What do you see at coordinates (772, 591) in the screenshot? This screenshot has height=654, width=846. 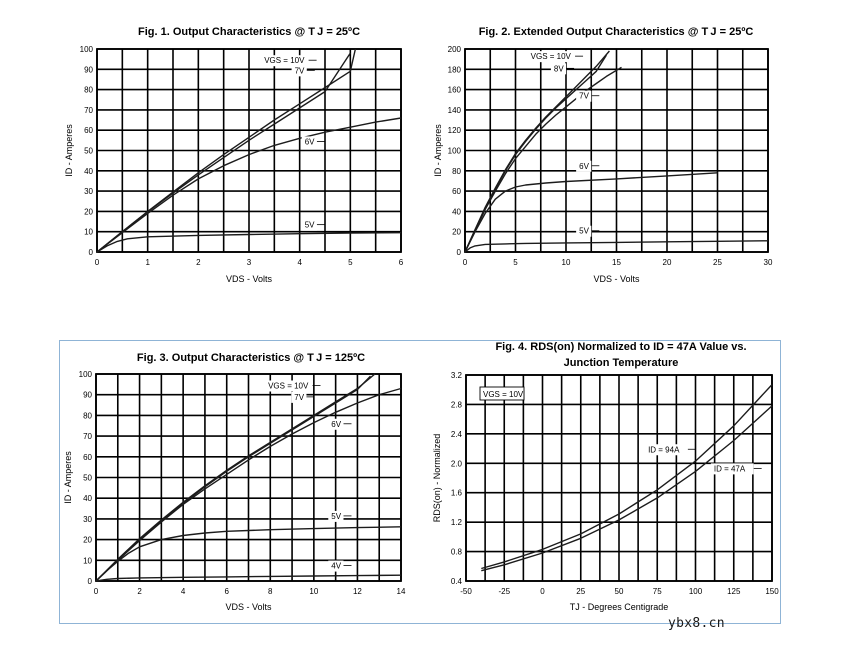 I see `x-tick-label: 150` at bounding box center [772, 591].